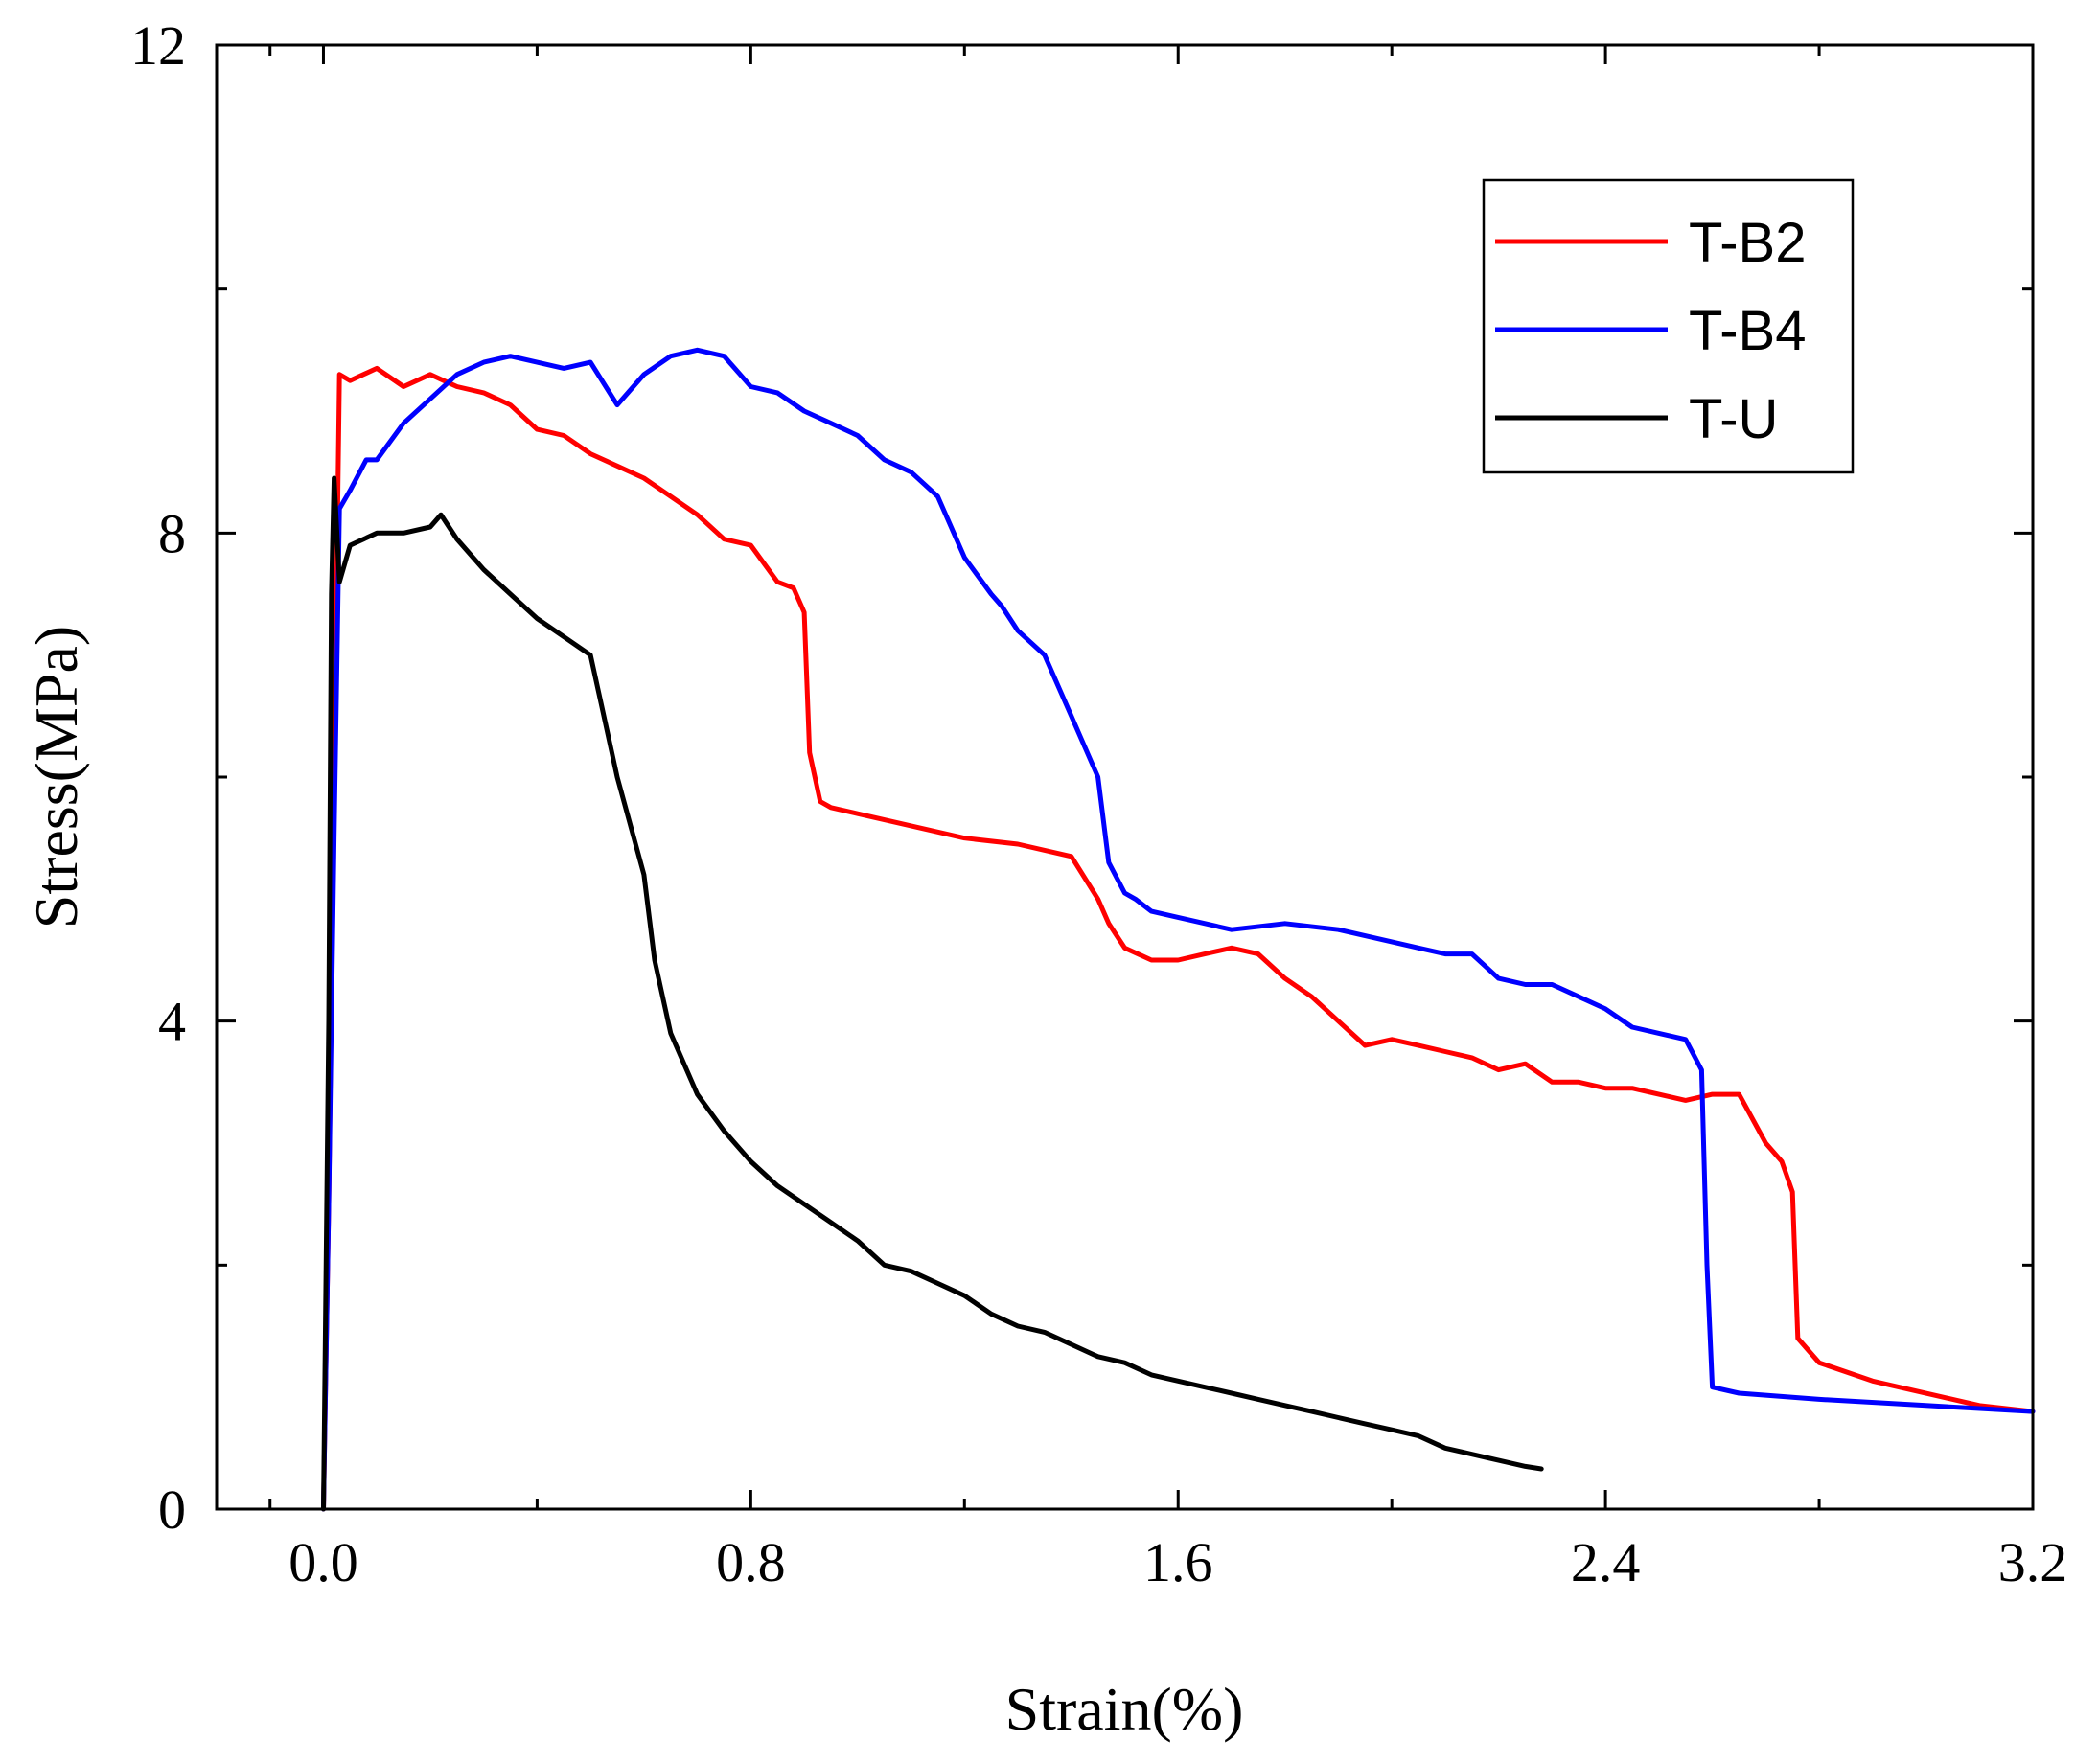 Image resolution: width=2098 pixels, height=1764 pixels. What do you see at coordinates (1606, 1562) in the screenshot?
I see `x-tick-label: 2.4` at bounding box center [1606, 1562].